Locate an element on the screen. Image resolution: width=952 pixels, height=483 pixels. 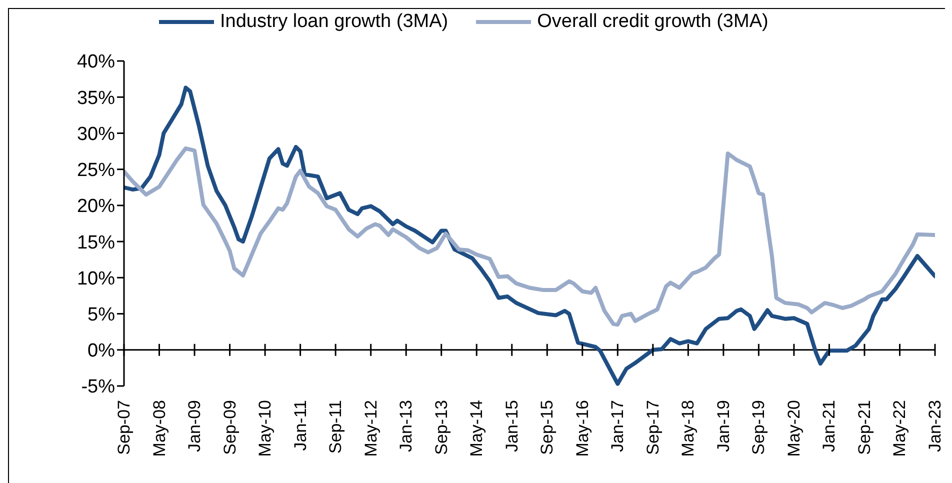
x-tick-label: May-20 is located at coordinates (794, 428).